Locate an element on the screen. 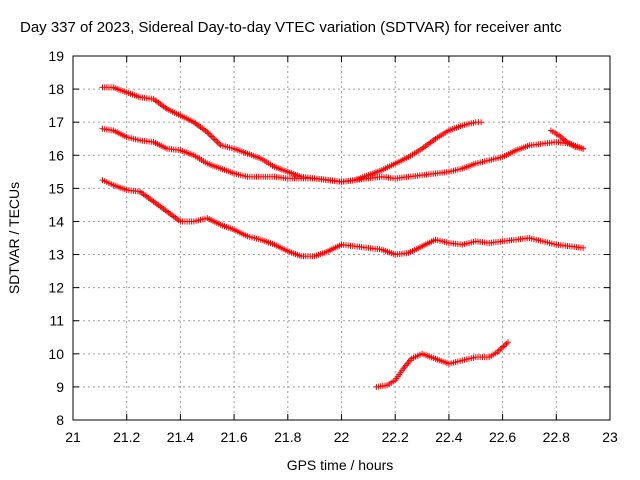 The height and width of the screenshot is (480, 640). y-tick-labels: 8 9 10 11 12 13 14 15 16 17 18 19 is located at coordinates (56, 238).